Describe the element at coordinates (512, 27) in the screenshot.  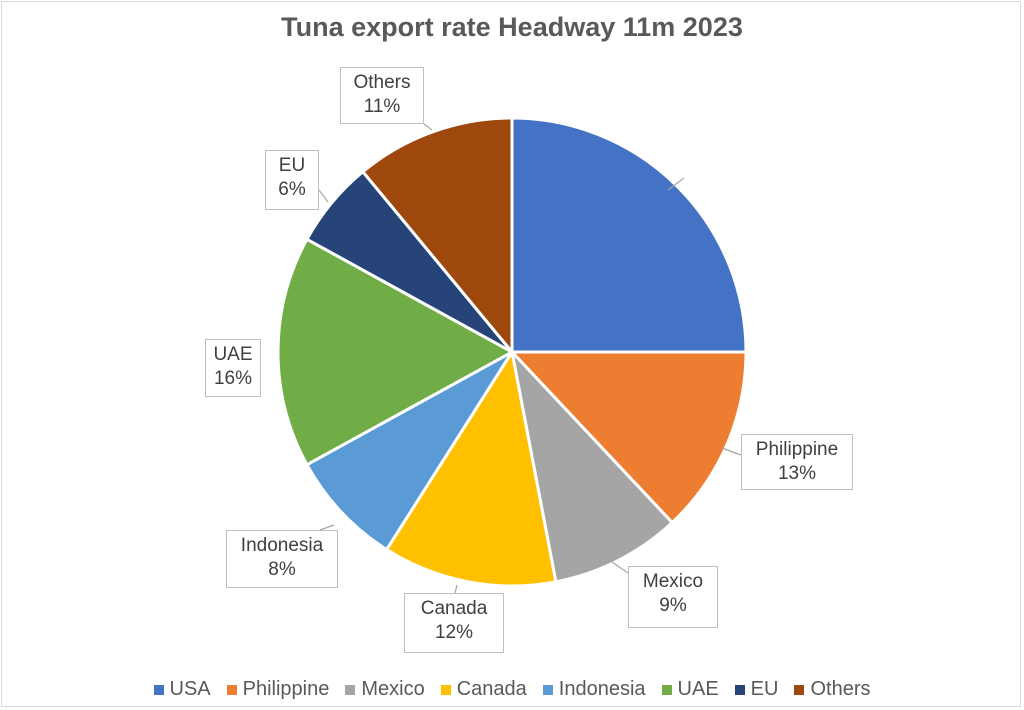
I see `chart-title: Tuna export rate Headway 11m 2023` at that location.